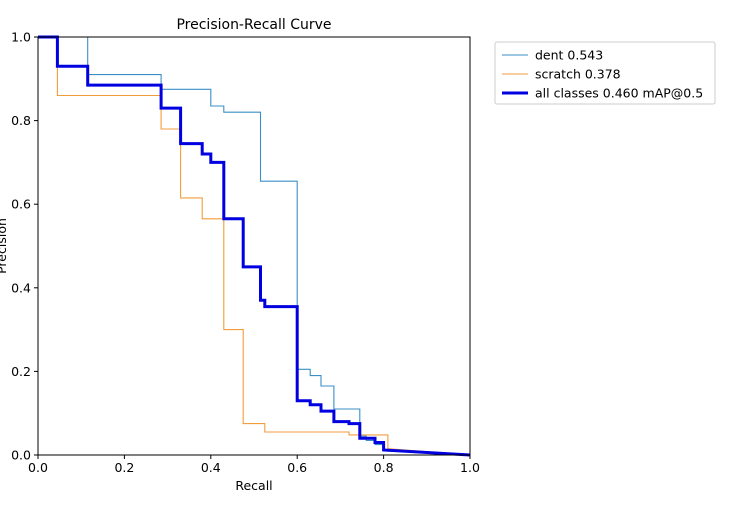 The height and width of the screenshot is (512, 732). Describe the element at coordinates (253, 25) in the screenshot. I see `chart-title: Precision-Recall Curve` at that location.